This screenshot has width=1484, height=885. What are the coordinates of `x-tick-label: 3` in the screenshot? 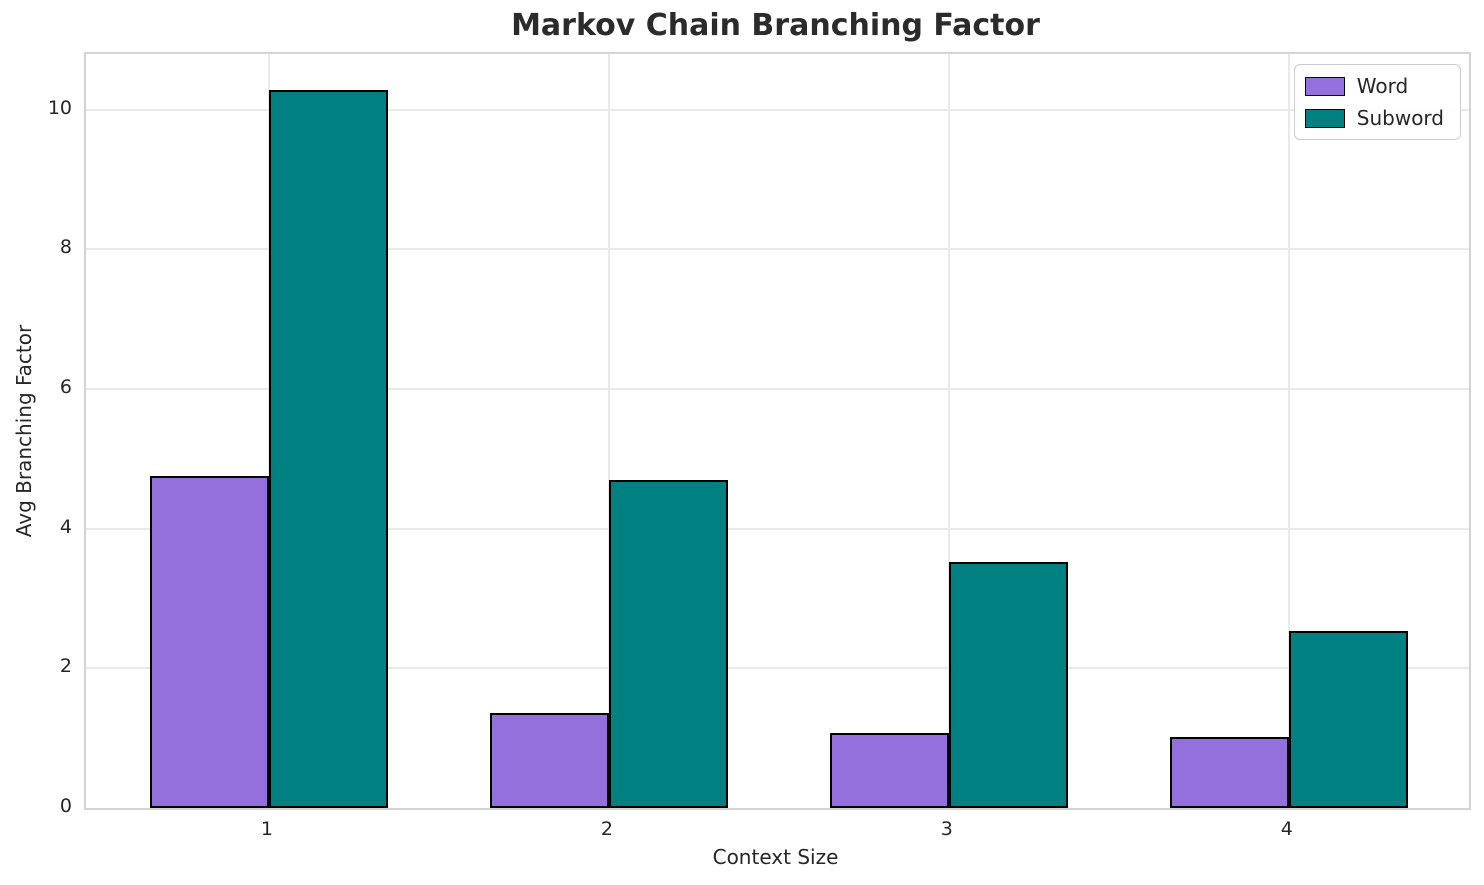 It's located at (946, 829).